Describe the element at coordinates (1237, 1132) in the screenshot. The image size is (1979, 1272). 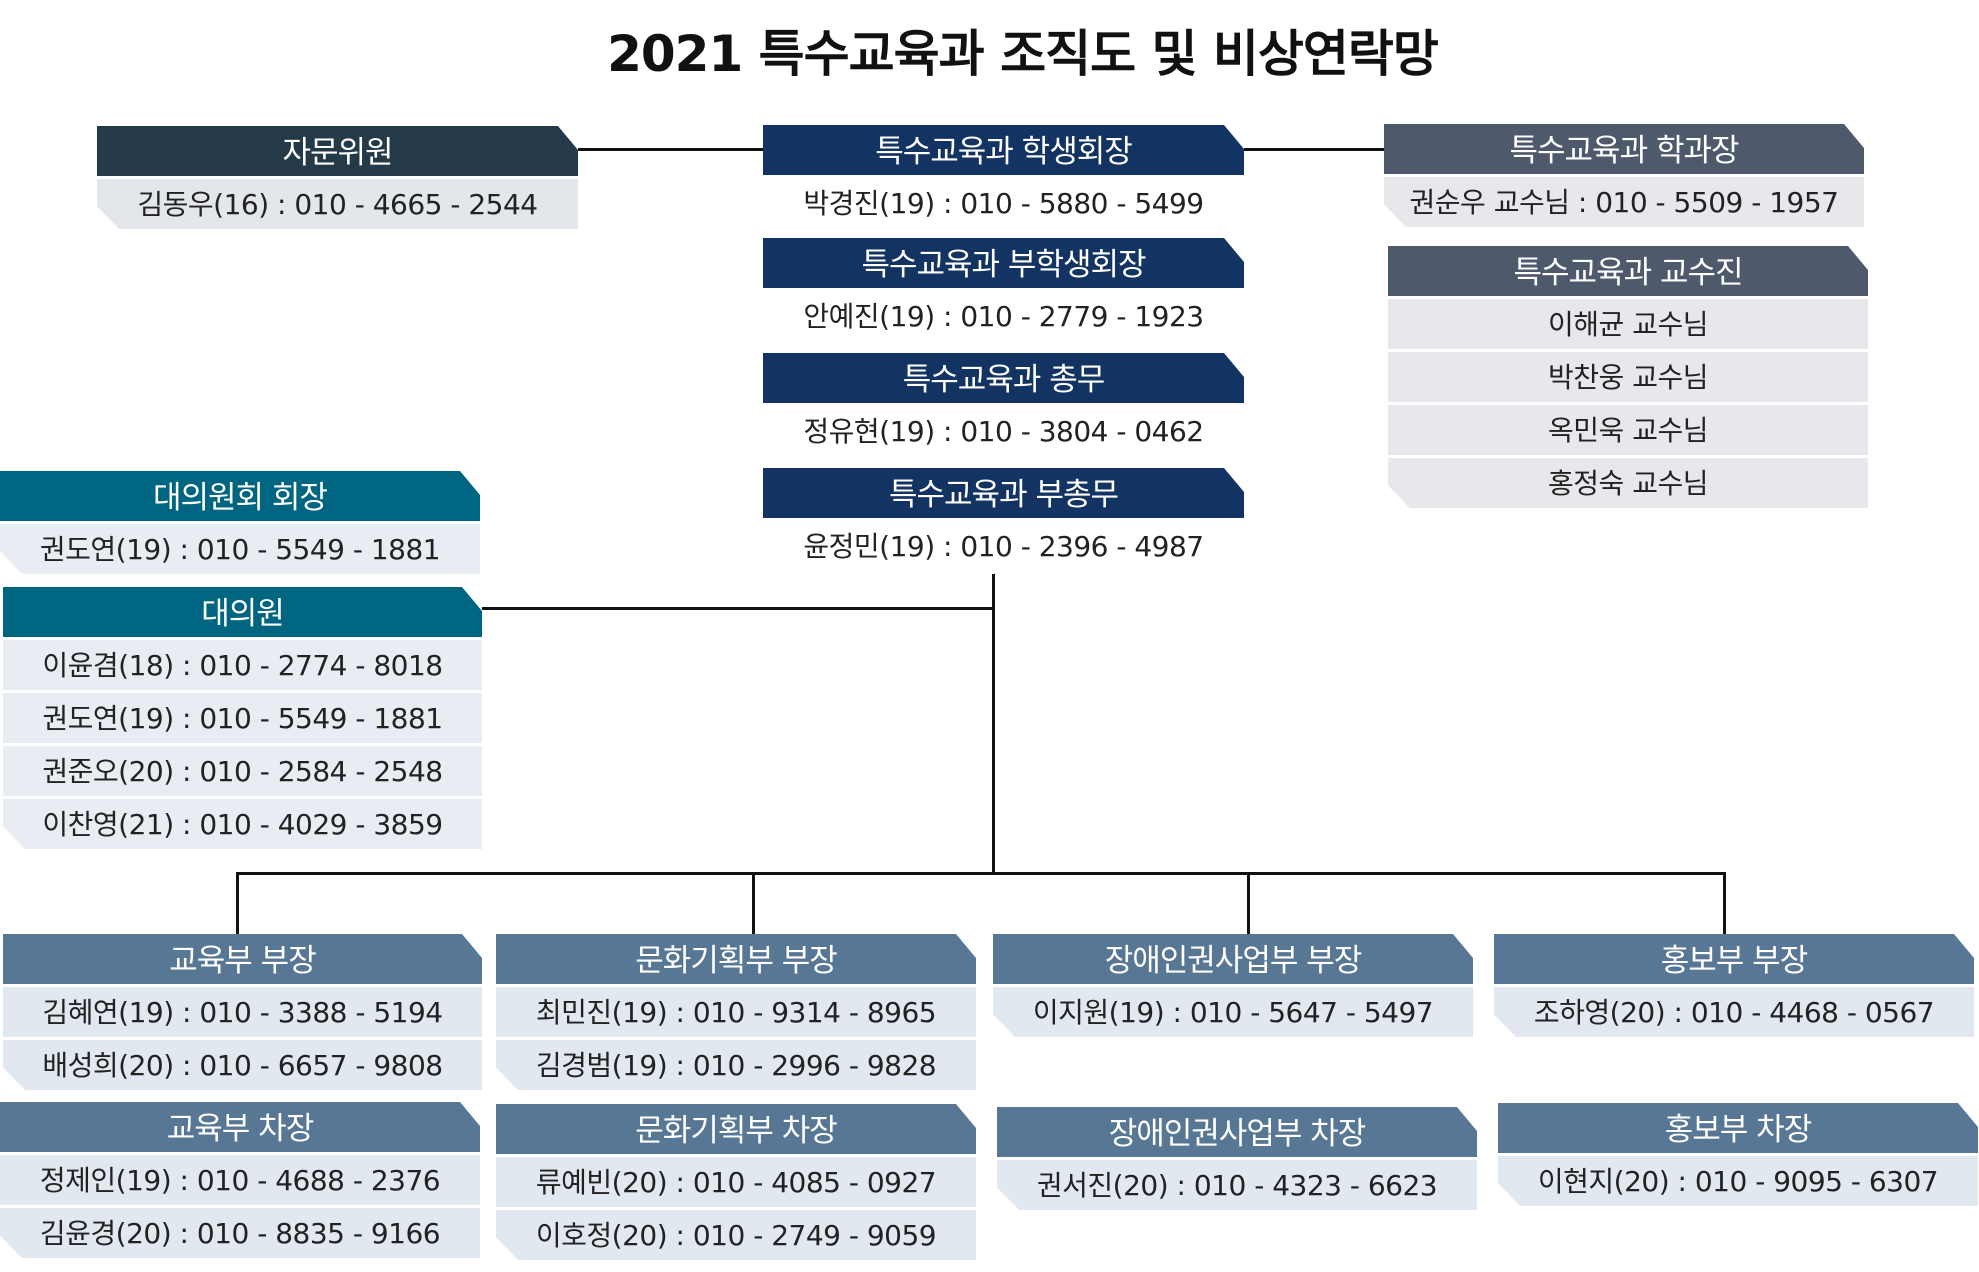
I see `org-box-header: 장애인권사업부 차장` at that location.